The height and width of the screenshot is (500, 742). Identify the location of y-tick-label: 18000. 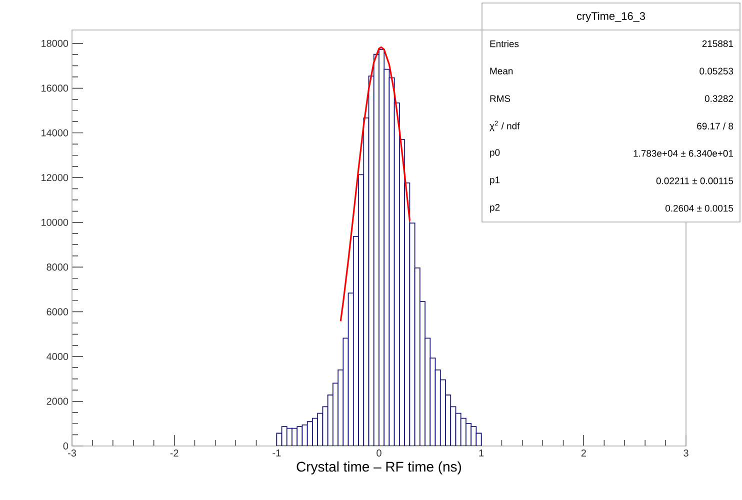
(55, 43).